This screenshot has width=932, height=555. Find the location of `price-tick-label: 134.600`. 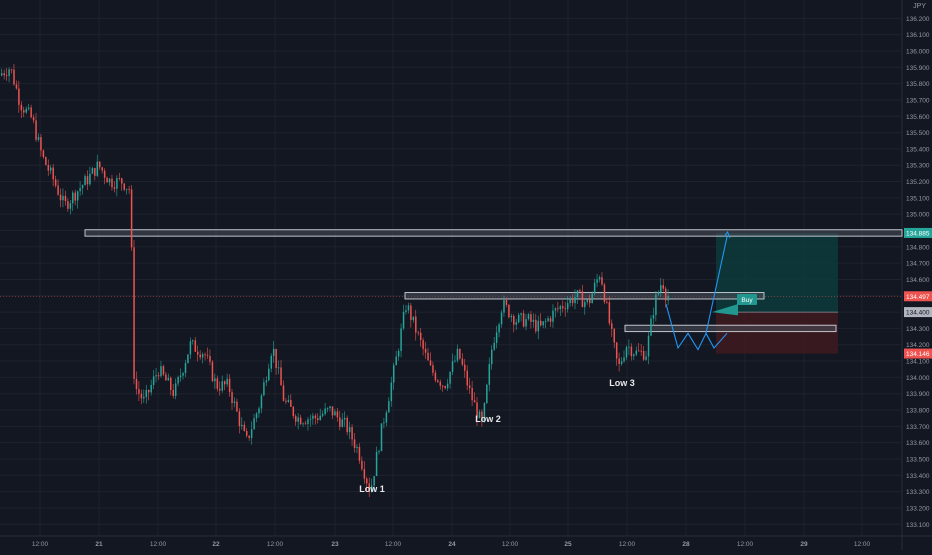

price-tick-label: 134.600 is located at coordinates (918, 280).